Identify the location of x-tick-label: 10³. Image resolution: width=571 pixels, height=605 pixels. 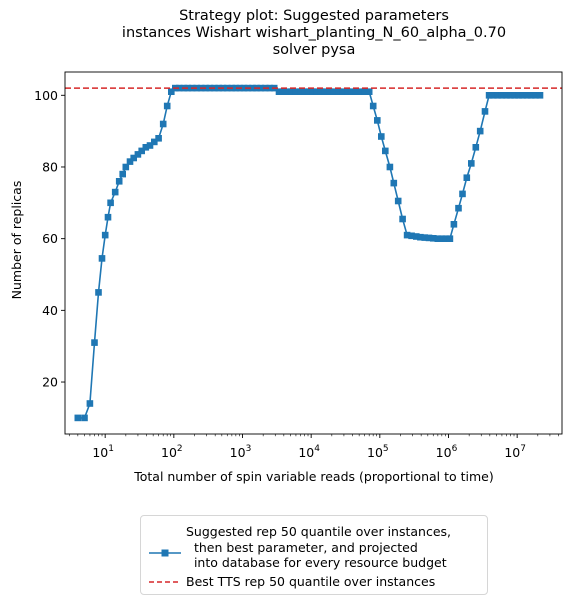
(241, 452).